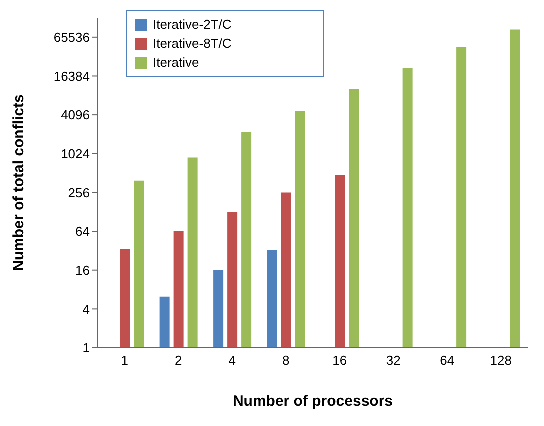 Image resolution: width=544 pixels, height=426 pixels. Describe the element at coordinates (83, 232) in the screenshot. I see `y-tick-label: 64` at that location.